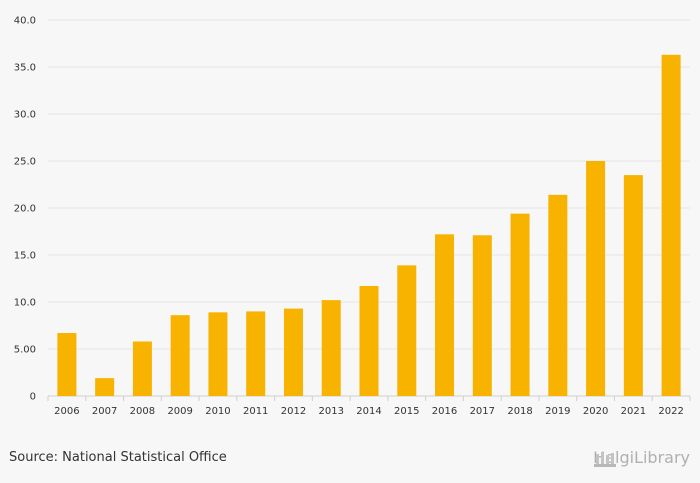  Describe the element at coordinates (605, 459) in the screenshot. I see `library-icon` at that location.